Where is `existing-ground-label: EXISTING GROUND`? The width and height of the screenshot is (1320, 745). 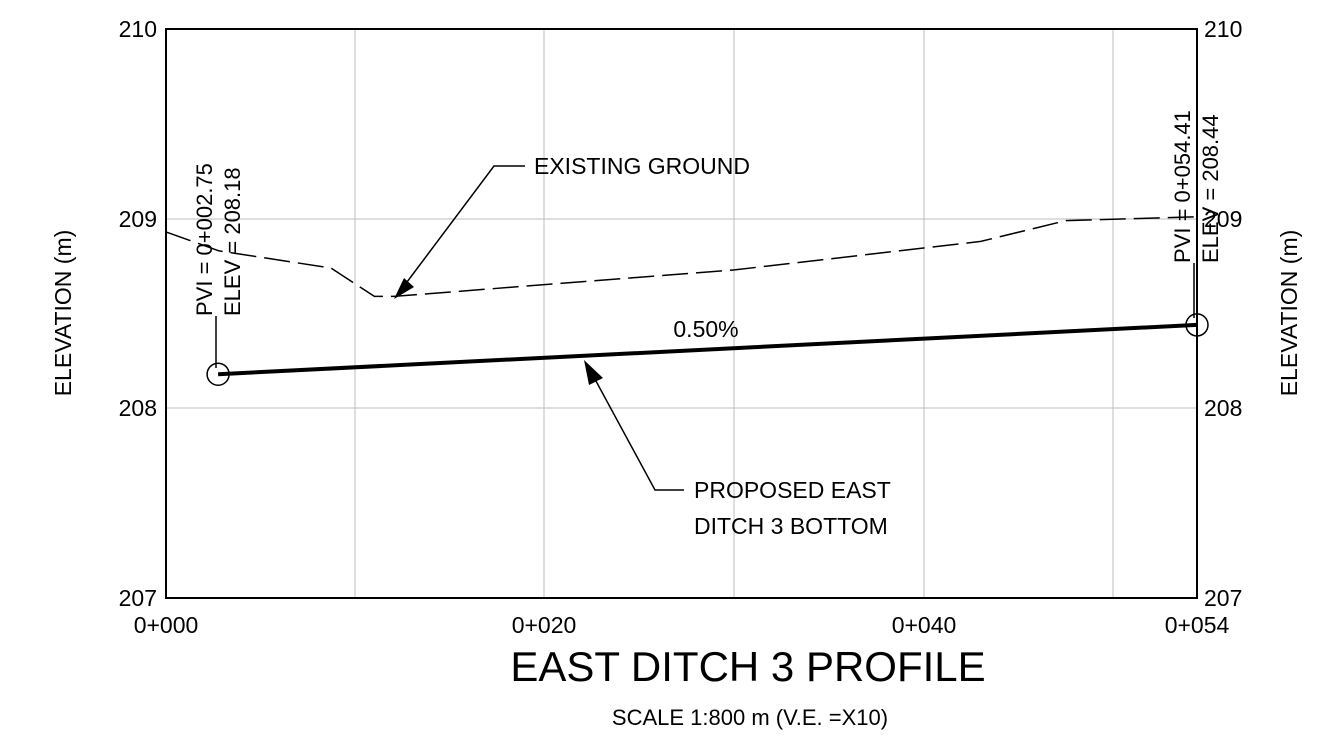 existing-ground-label: EXISTING GROUND is located at coordinates (642, 166).